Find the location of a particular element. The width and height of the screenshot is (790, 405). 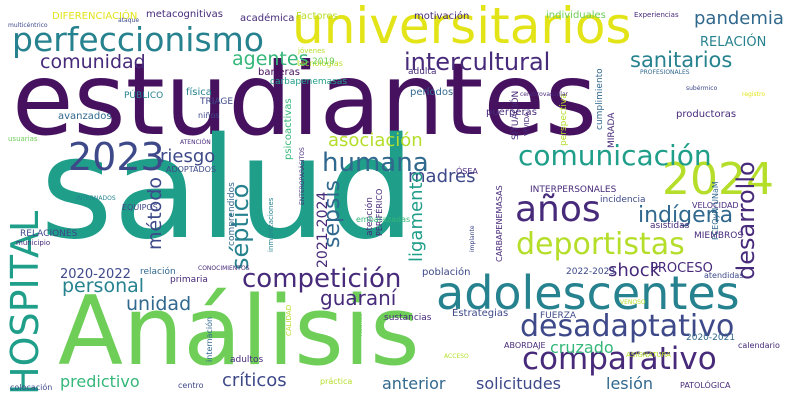

word-perfeccionismo: perfeccionismo is located at coordinates (138, 39).